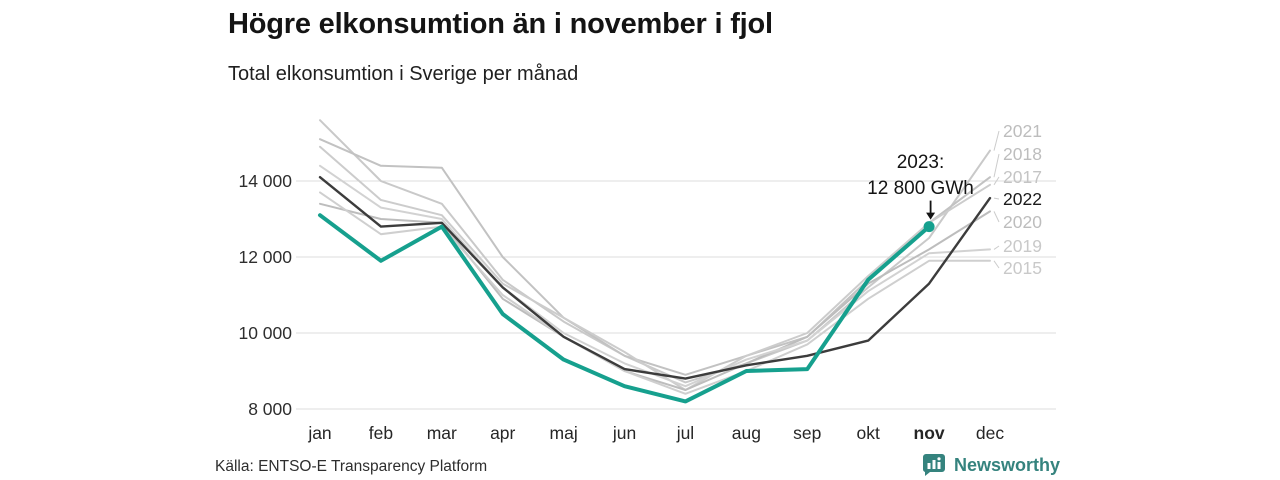 The image size is (1280, 480). I want to click on chart-title: Högre elkonsumtion än i november i fjol, so click(500, 24).